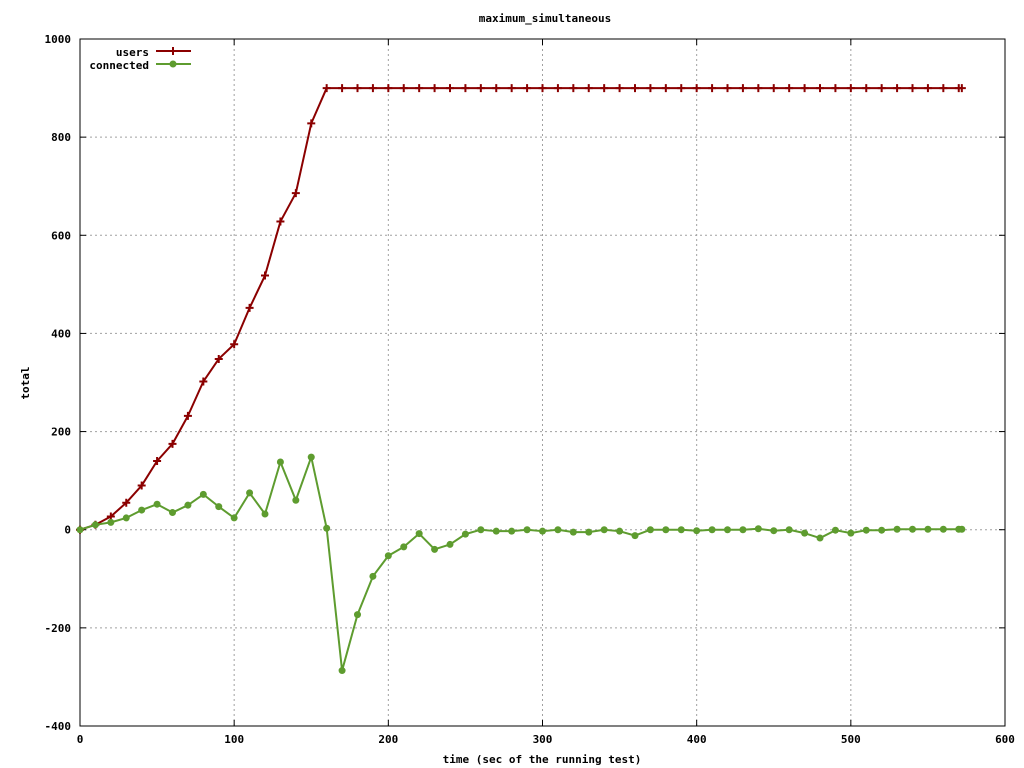 Image resolution: width=1024 pixels, height=768 pixels. Describe the element at coordinates (545, 18) in the screenshot. I see `chart-title: maximum_simultaneous` at that location.